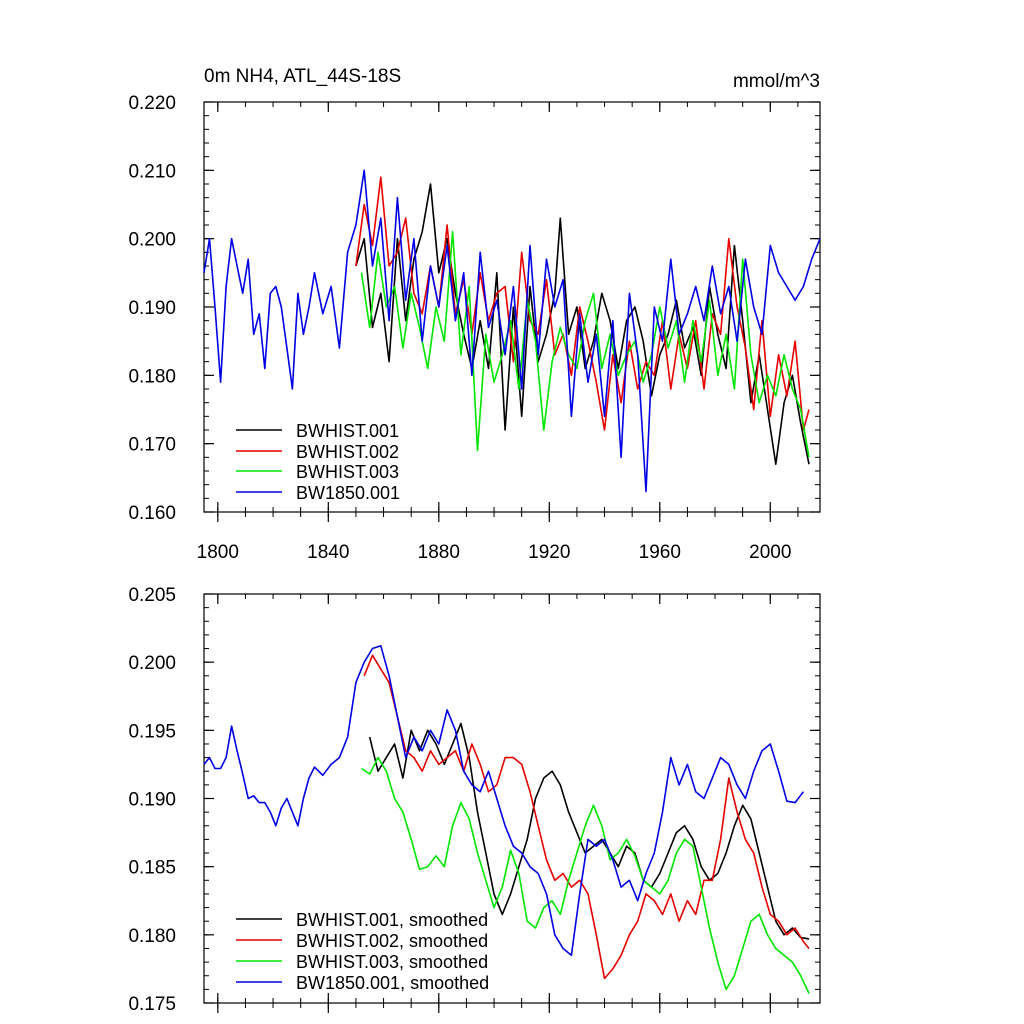  Describe the element at coordinates (392, 962) in the screenshot. I see `svg-text: BWHIST.003, smoothed` at that location.